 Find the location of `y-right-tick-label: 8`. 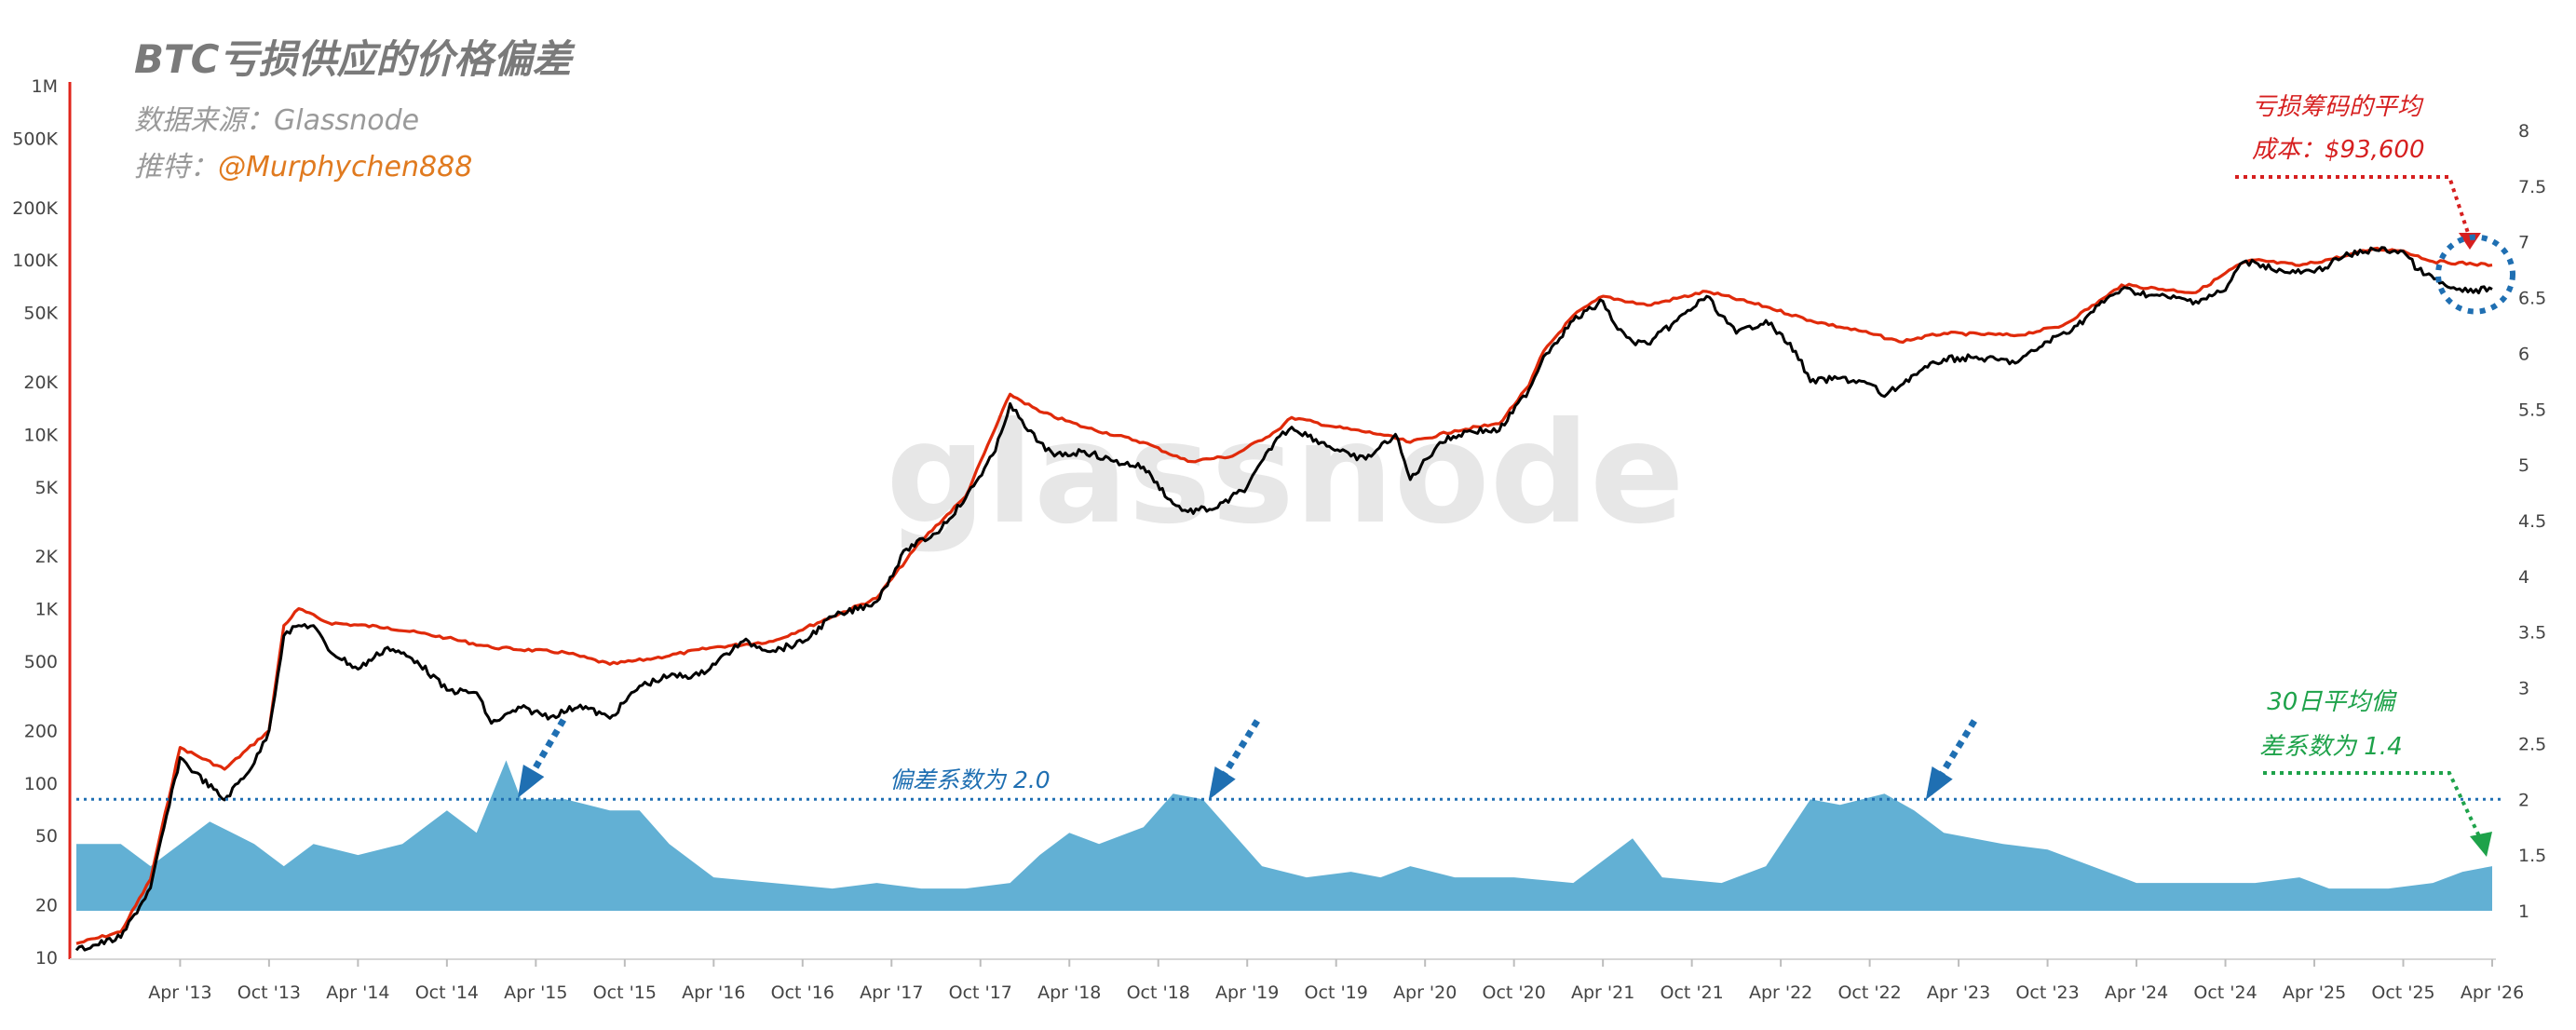

y-right-tick-label: 8 is located at coordinates (2523, 131).